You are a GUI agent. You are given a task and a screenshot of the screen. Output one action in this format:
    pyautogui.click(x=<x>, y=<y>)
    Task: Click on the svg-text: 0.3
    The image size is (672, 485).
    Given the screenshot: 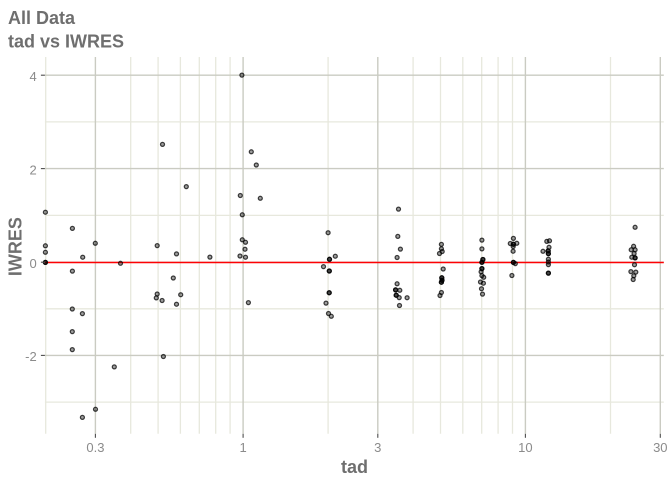 What is the action you would take?
    pyautogui.click(x=95, y=447)
    